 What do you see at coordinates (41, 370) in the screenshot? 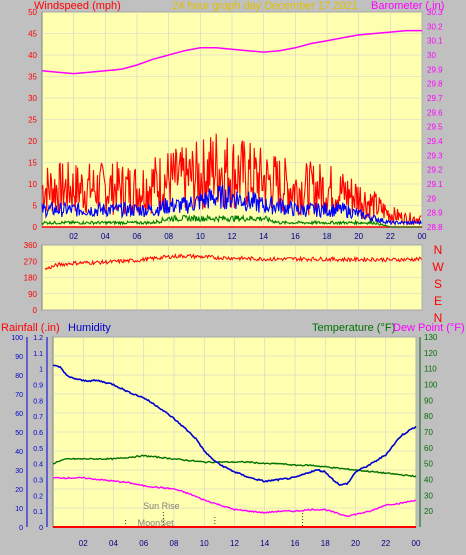
I see `rainfall-tick-label: 1` at bounding box center [41, 370].